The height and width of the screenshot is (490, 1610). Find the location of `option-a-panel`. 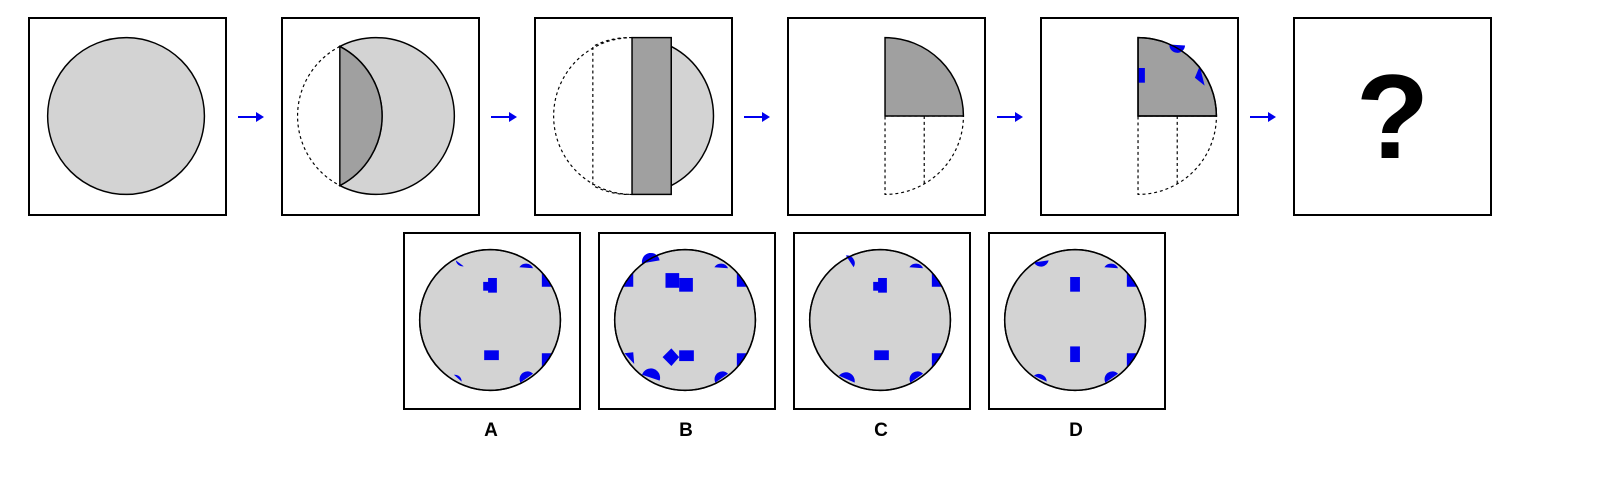

option-a-panel is located at coordinates (492, 321).